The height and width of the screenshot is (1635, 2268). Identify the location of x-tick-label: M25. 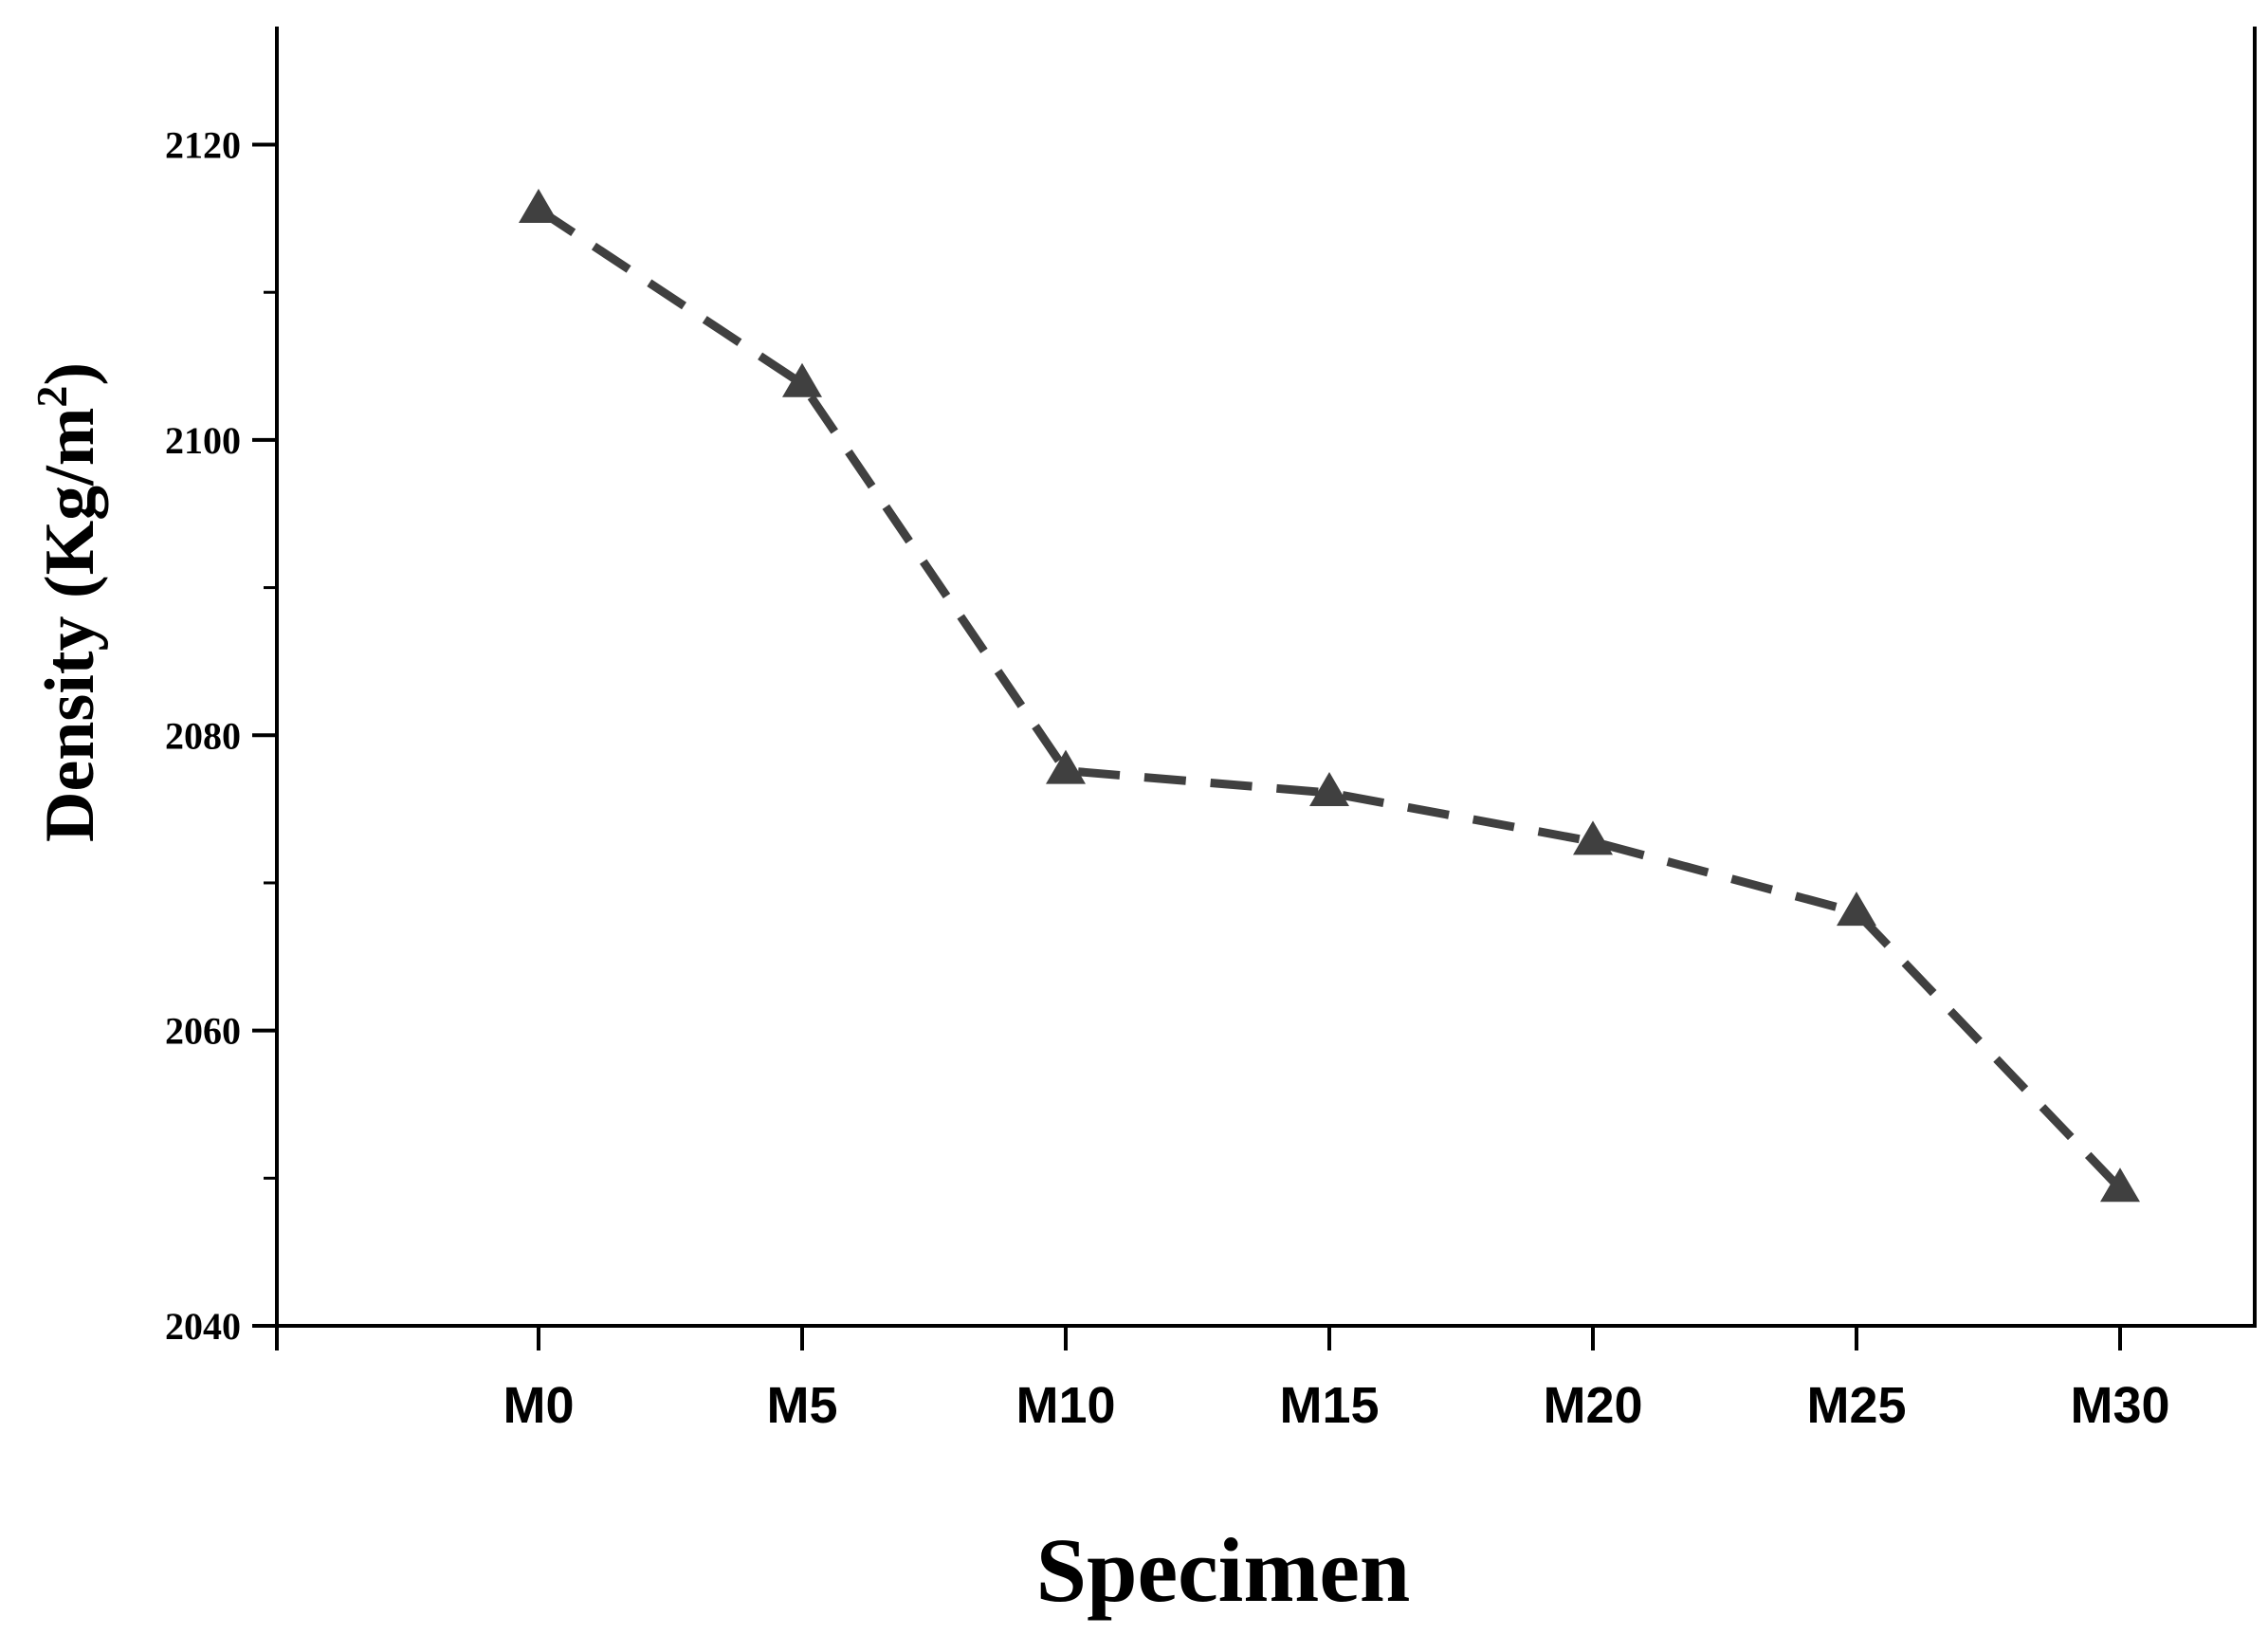
(1856, 1405).